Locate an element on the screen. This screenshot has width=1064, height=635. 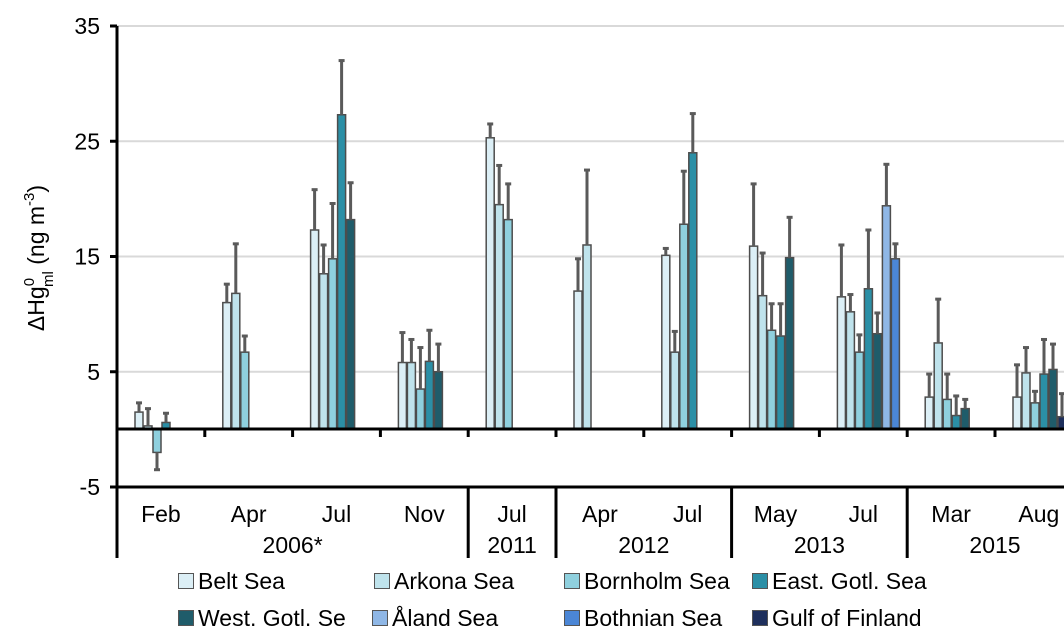
y-axis-label-unit-close: ) is located at coordinates (36, 189).